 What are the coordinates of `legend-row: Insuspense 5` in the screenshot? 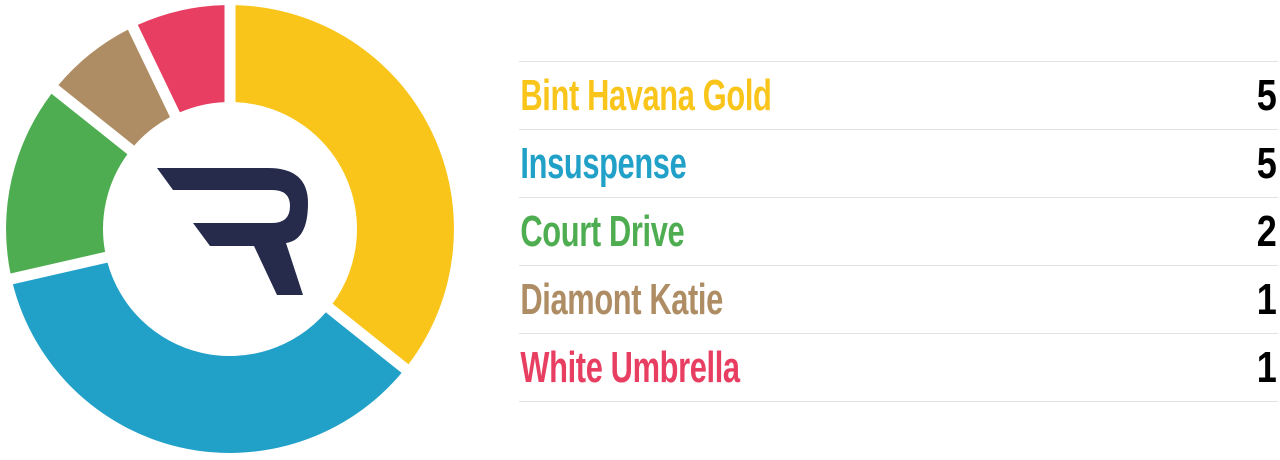 It's located at (898, 163).